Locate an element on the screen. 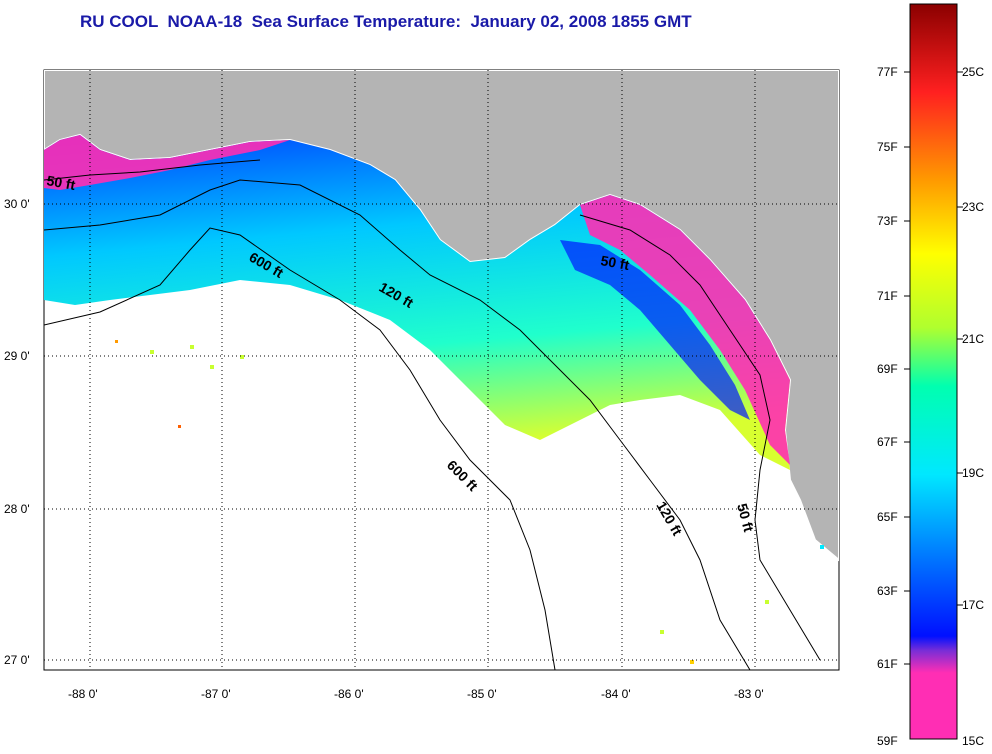 Image resolution: width=992 pixels, height=754 pixels. longitude-label: -83 0' is located at coordinates (749, 694).